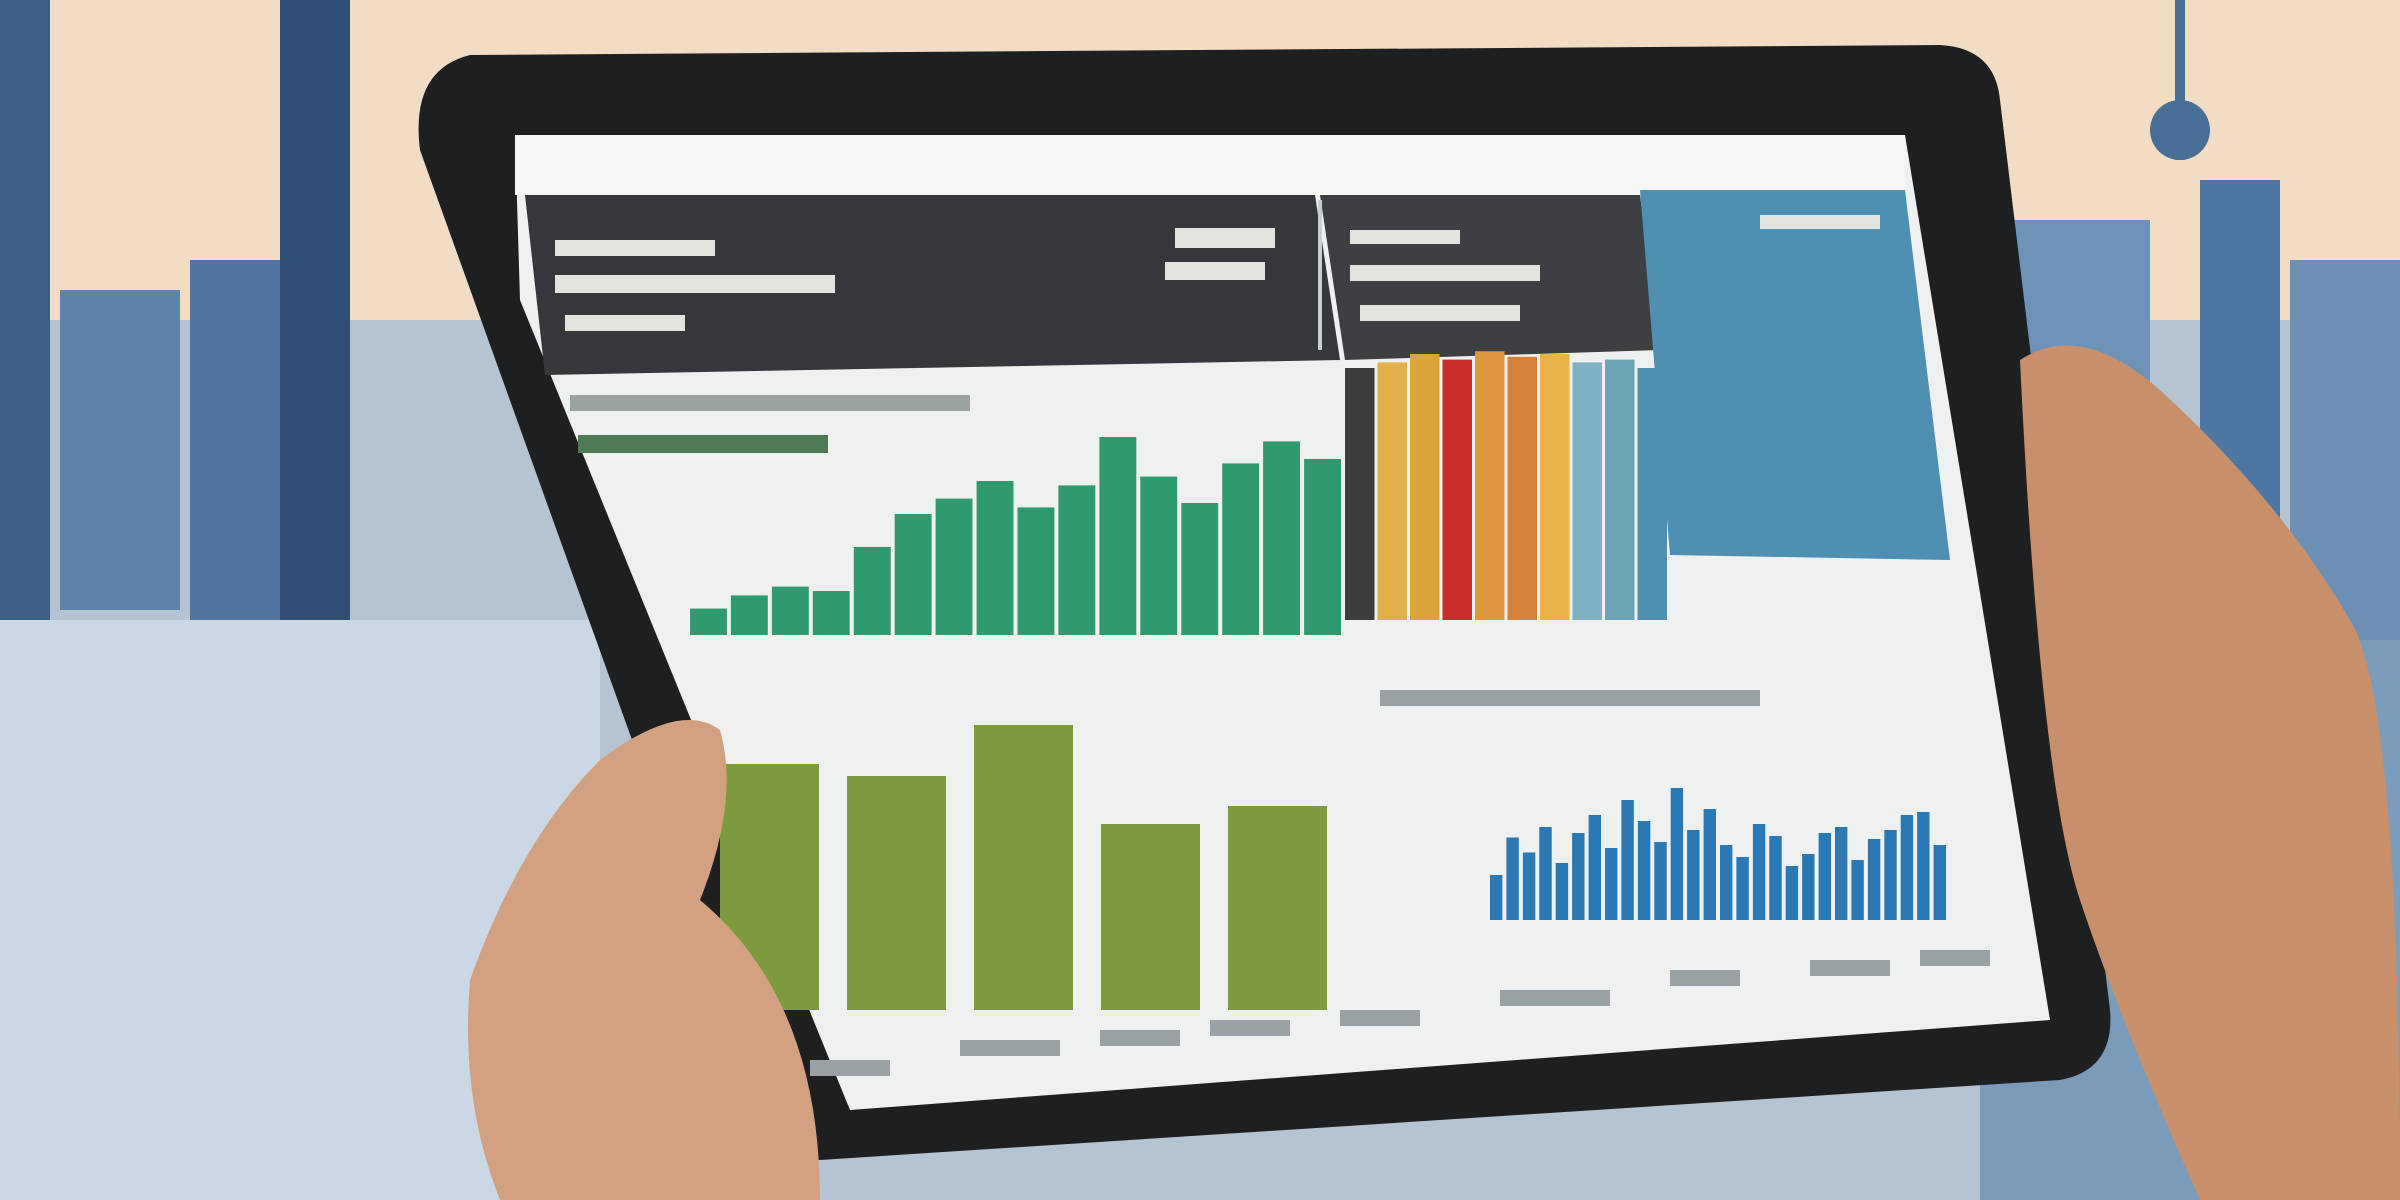 The height and width of the screenshot is (1200, 2400). What do you see at coordinates (1506, 485) in the screenshot?
I see `color-bar-chart` at bounding box center [1506, 485].